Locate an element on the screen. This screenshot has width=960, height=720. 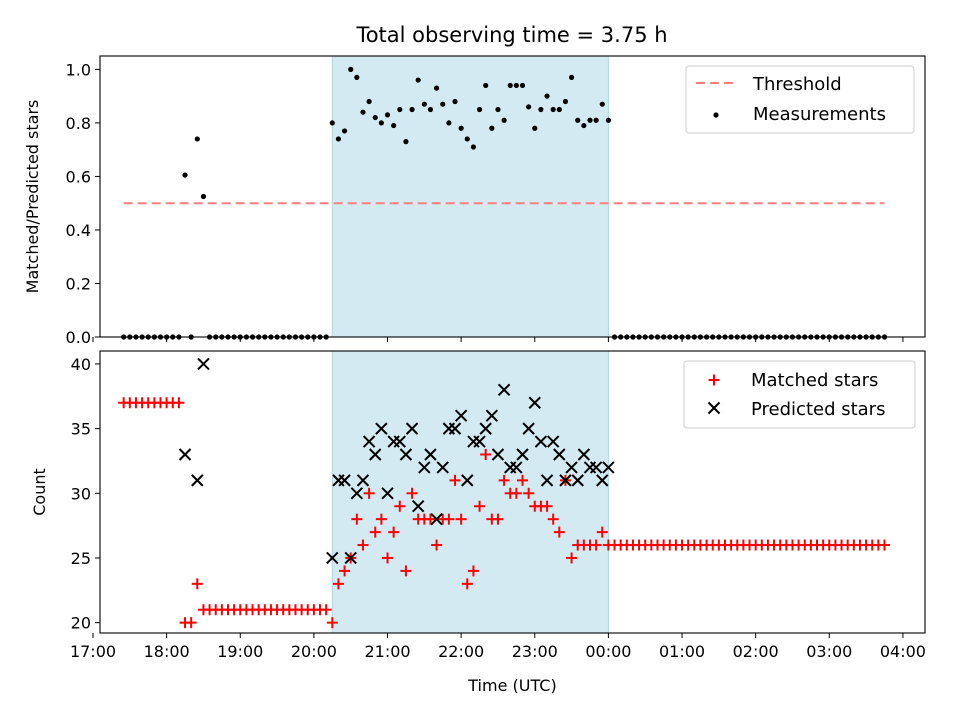
legend-measurement-swatch is located at coordinates (716, 115).